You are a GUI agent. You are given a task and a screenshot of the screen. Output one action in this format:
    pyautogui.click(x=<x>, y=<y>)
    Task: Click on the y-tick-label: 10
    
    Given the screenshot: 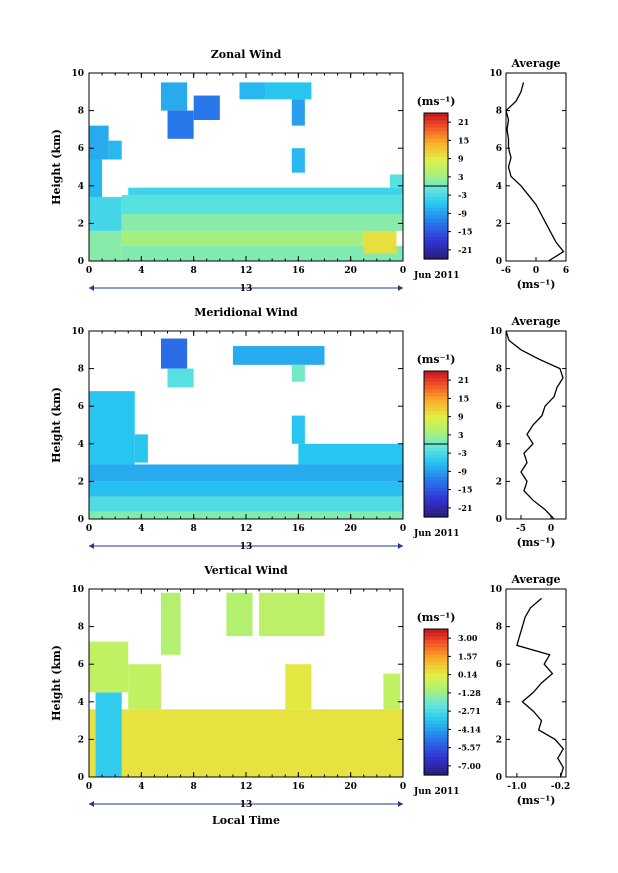 What is the action you would take?
    pyautogui.click(x=77, y=332)
    